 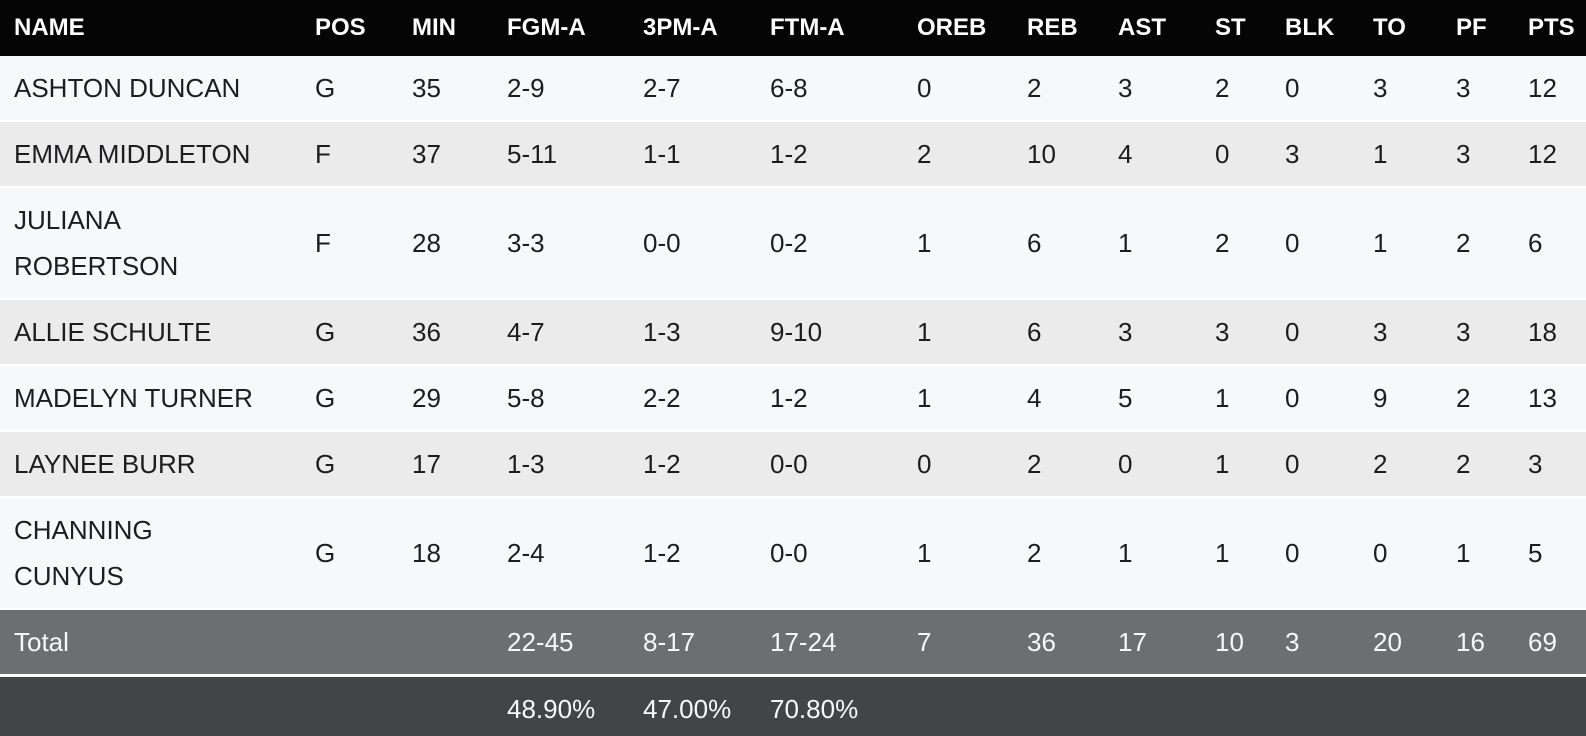 I want to click on pct-cell-reb, so click(x=1058, y=705).